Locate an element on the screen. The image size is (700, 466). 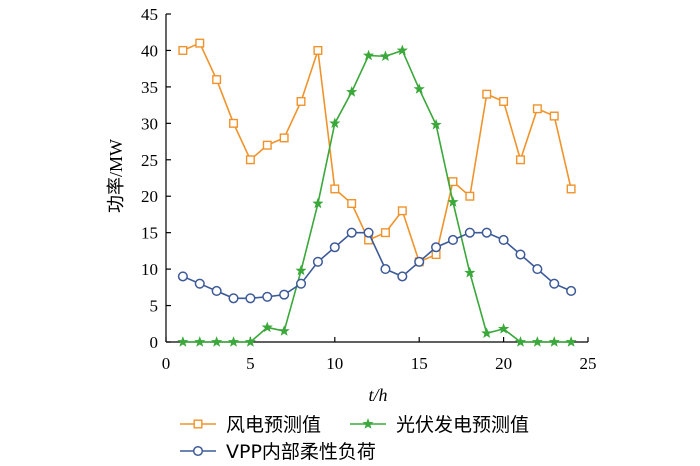
series-line is located at coordinates (377, 265).